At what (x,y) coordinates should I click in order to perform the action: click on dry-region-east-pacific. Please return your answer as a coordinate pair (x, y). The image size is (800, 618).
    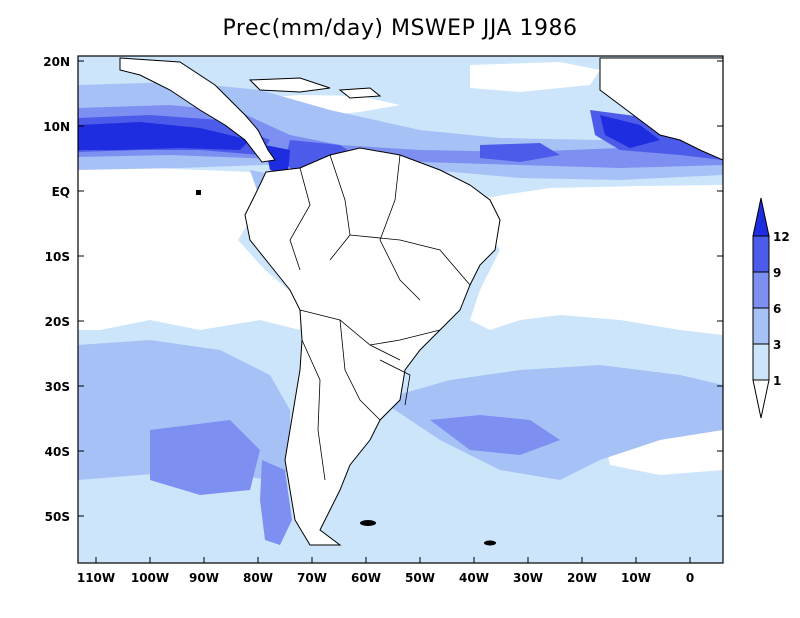
    Looking at the image, I should click on (189, 247).